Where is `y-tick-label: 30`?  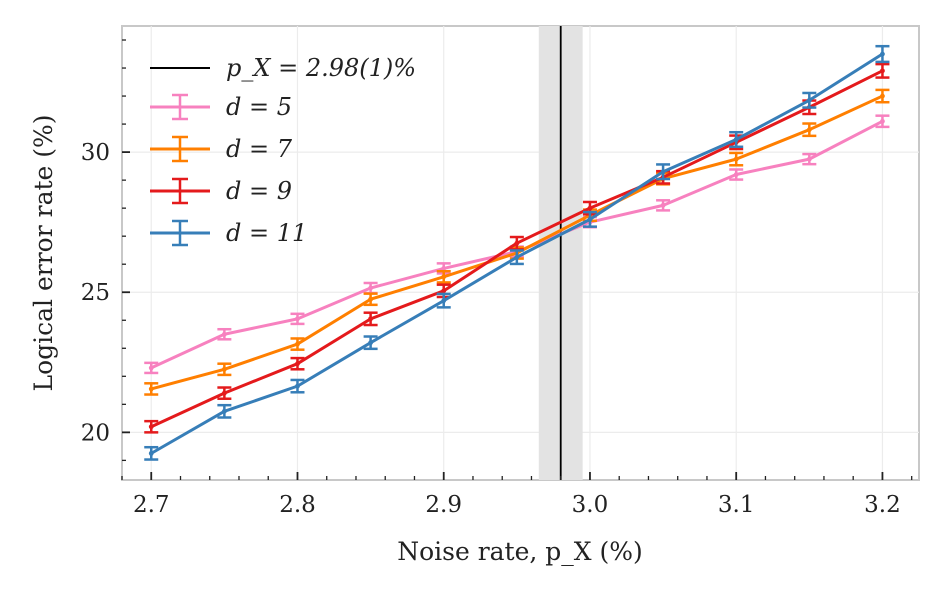 y-tick-label: 30 is located at coordinates (95, 153).